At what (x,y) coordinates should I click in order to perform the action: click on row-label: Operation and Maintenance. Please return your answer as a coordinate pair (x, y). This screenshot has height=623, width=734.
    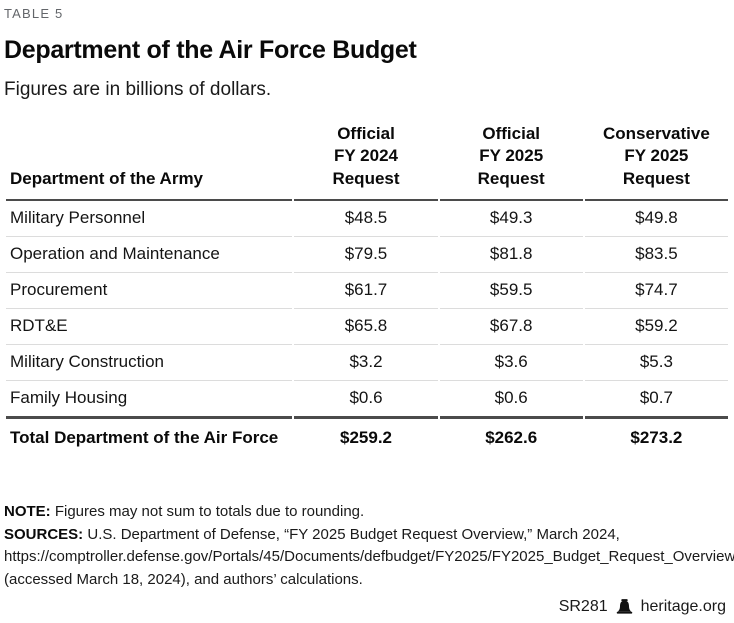
    Looking at the image, I should click on (149, 255).